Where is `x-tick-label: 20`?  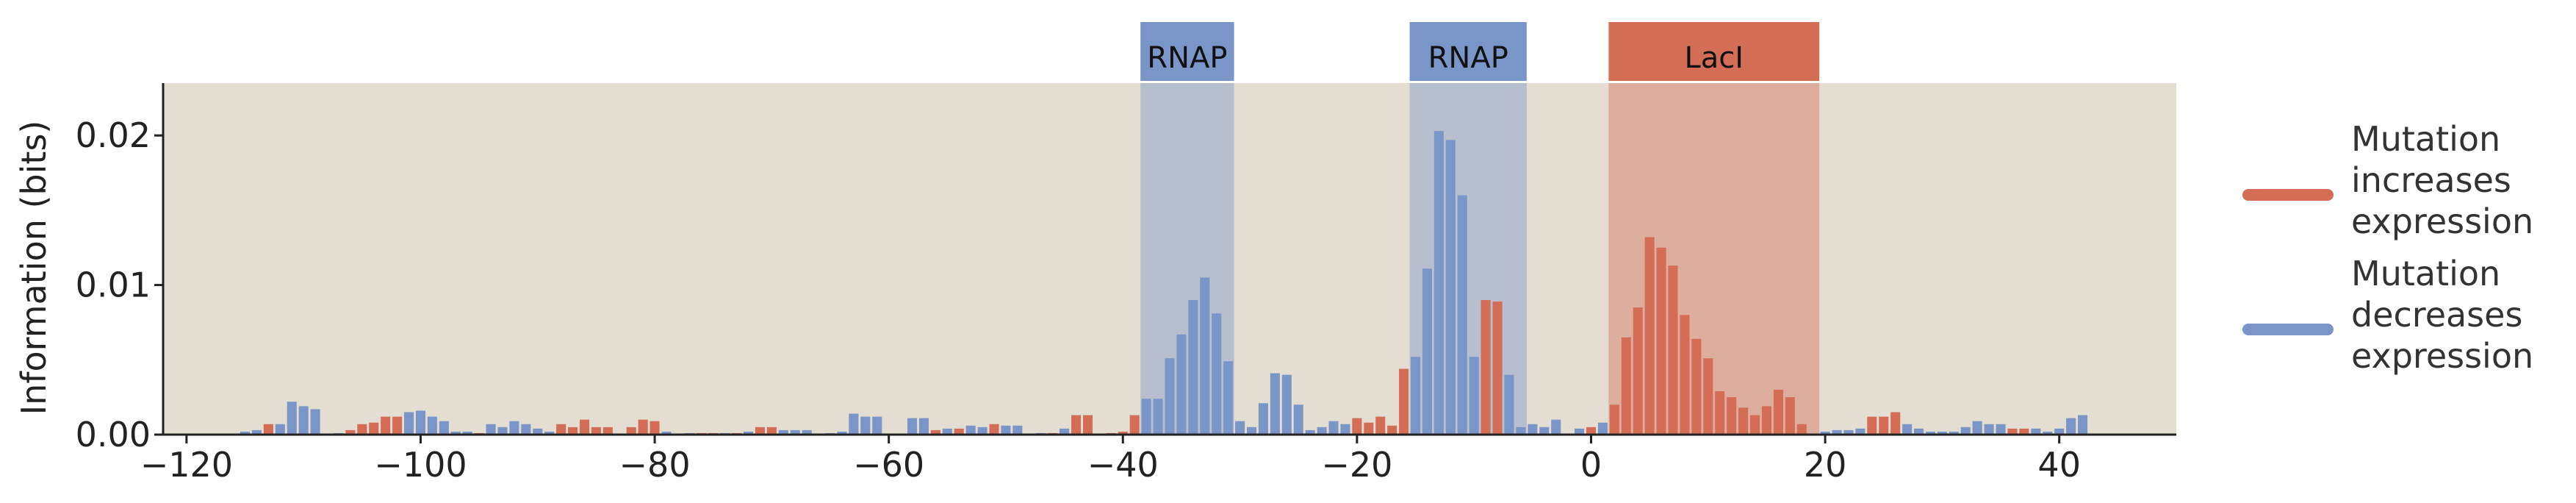 x-tick-label: 20 is located at coordinates (1825, 465).